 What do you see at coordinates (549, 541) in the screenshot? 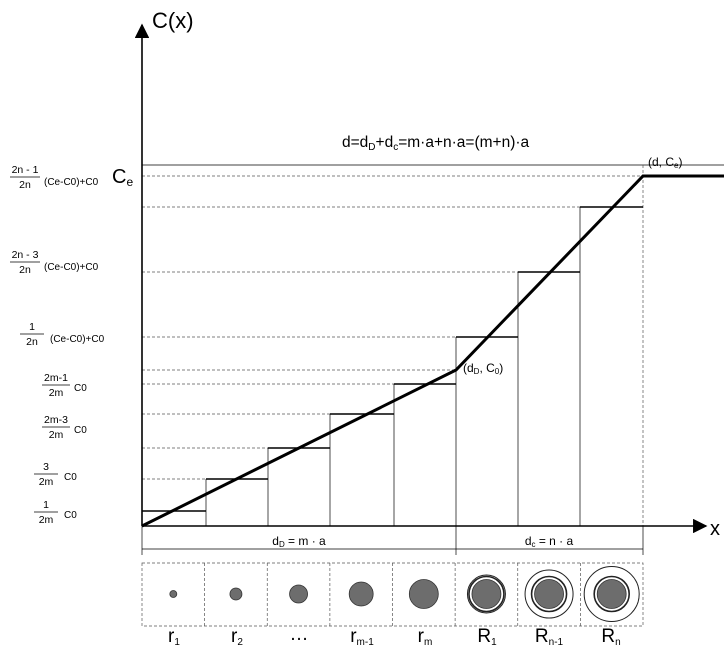
I see `dc-dimension-label: dc = n · a` at bounding box center [549, 541].